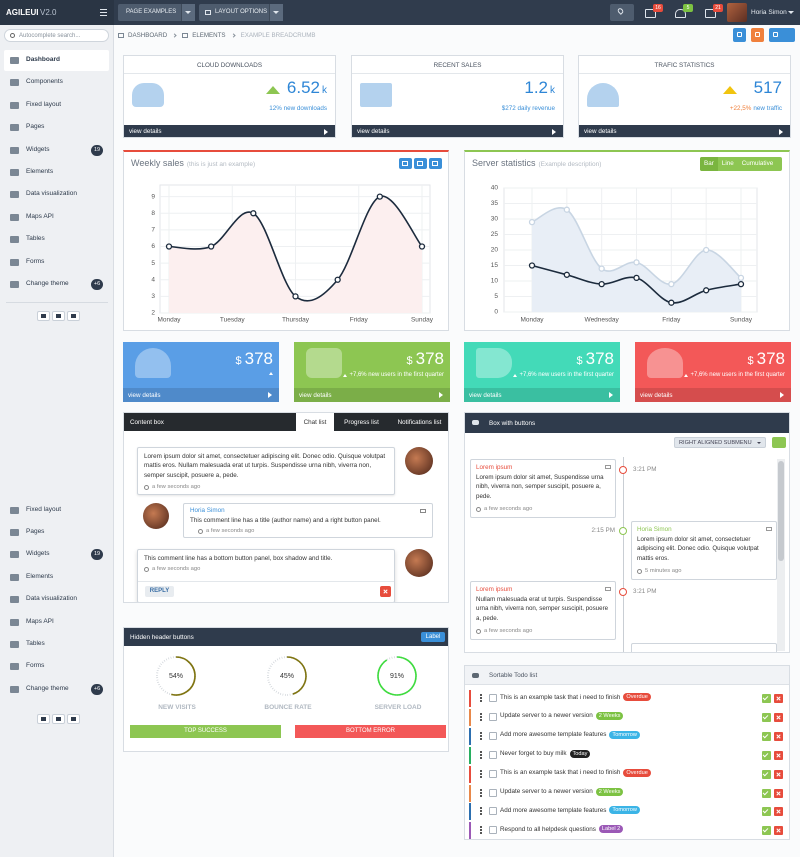 This screenshot has height=857, width=800. I want to click on submenu-button: RIGHT ALIGNED SUBMENU, so click(720, 442).